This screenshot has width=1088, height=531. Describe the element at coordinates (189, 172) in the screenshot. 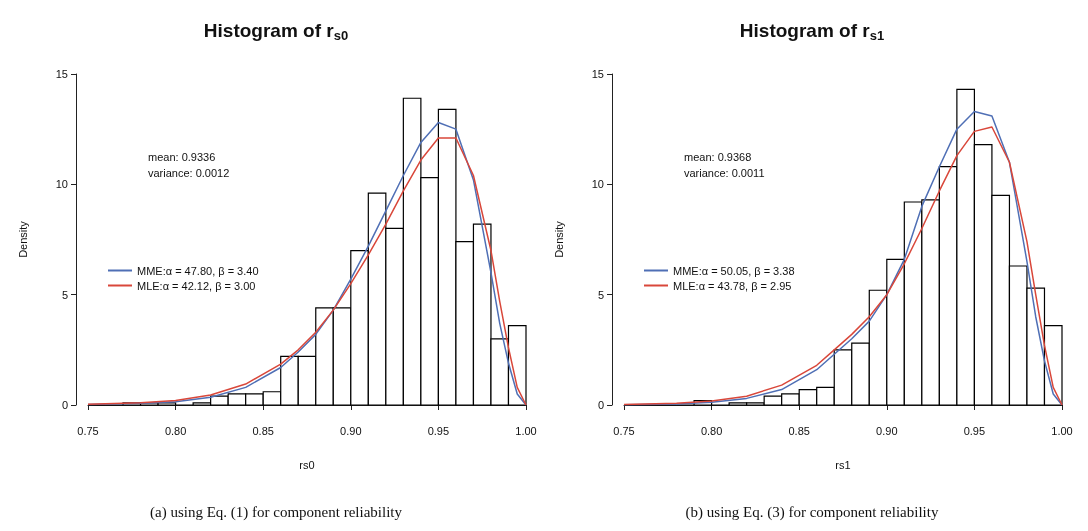

I see `annotation: variance: 0.0012` at that location.